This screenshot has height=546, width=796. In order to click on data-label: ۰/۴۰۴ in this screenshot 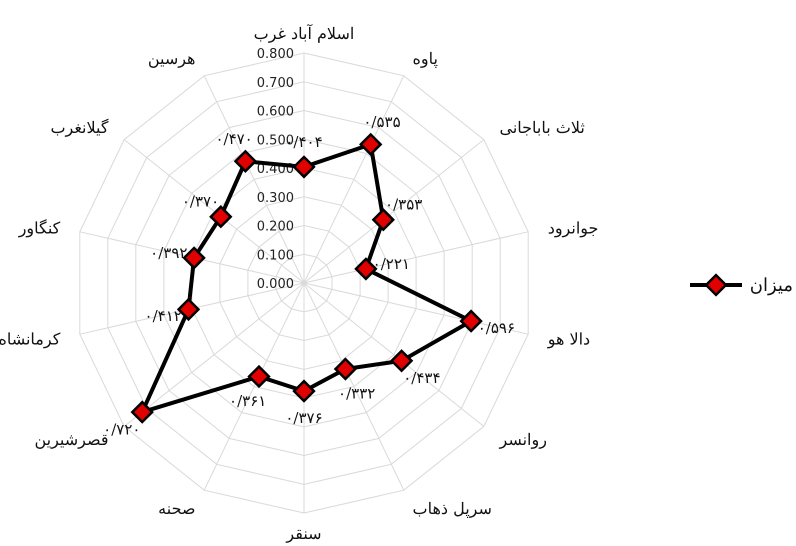, I will do `click(303, 142)`.